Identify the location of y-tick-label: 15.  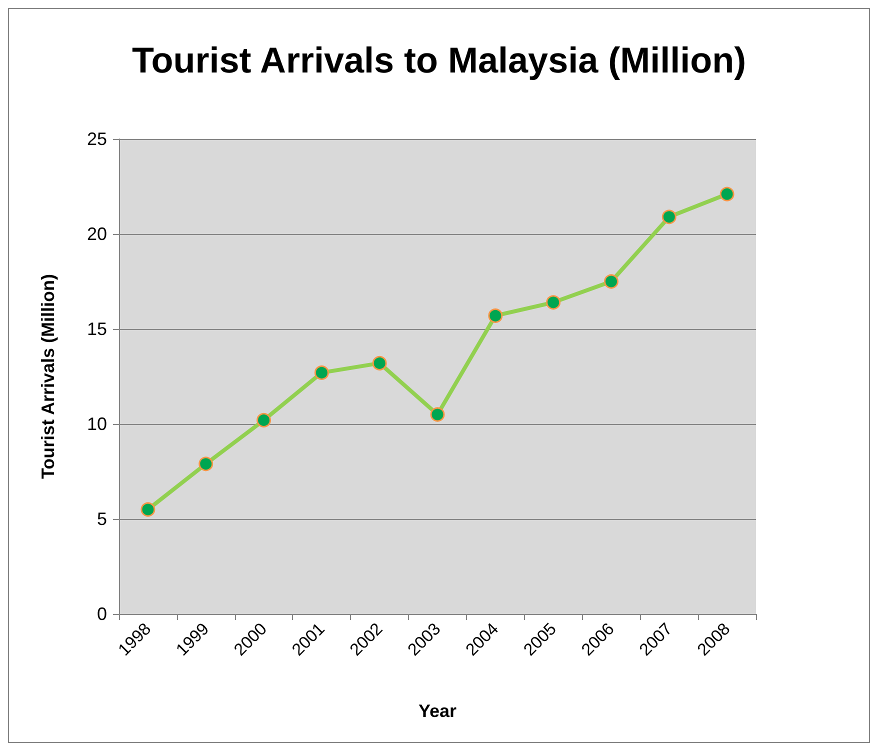
(96, 329).